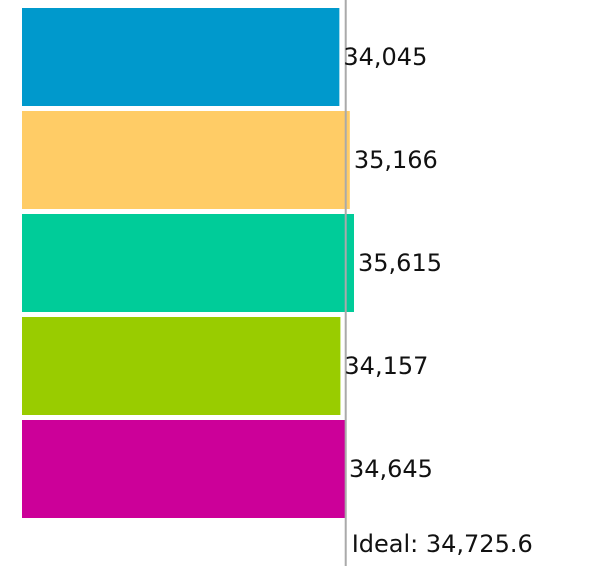  Describe the element at coordinates (442, 544) in the screenshot. I see `ideal-reference-label: Ideal: 34,725.6` at that location.